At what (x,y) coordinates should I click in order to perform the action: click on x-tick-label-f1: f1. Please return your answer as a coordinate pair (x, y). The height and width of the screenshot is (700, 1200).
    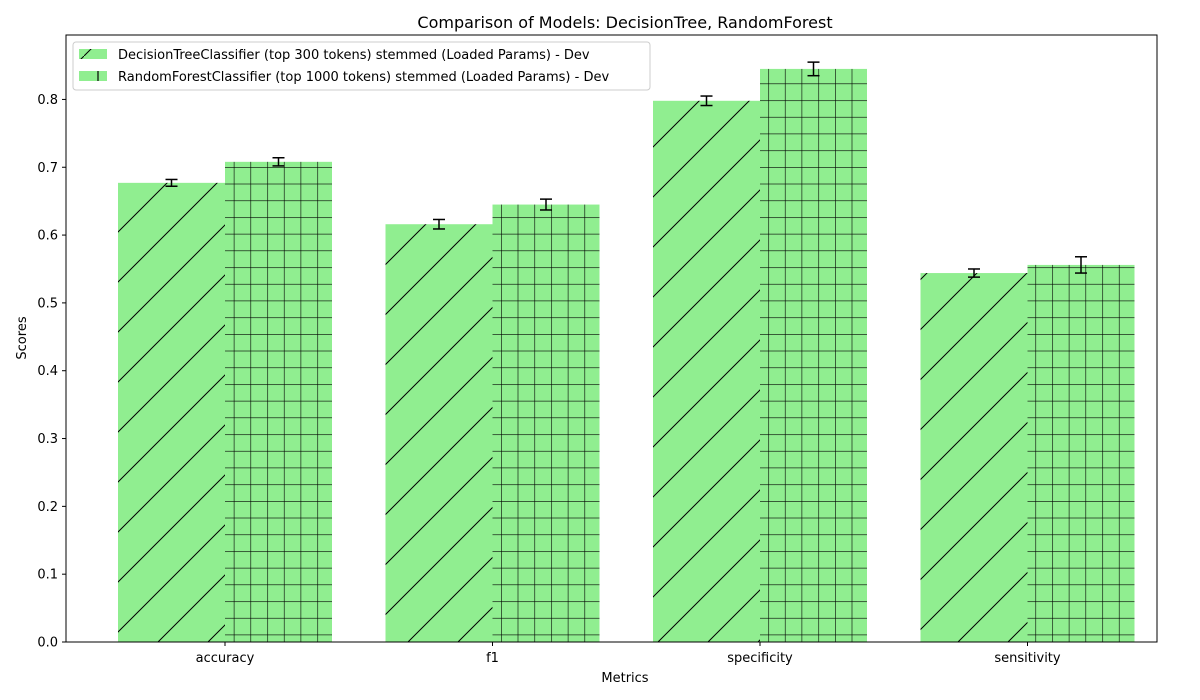
    Looking at the image, I should click on (492, 658).